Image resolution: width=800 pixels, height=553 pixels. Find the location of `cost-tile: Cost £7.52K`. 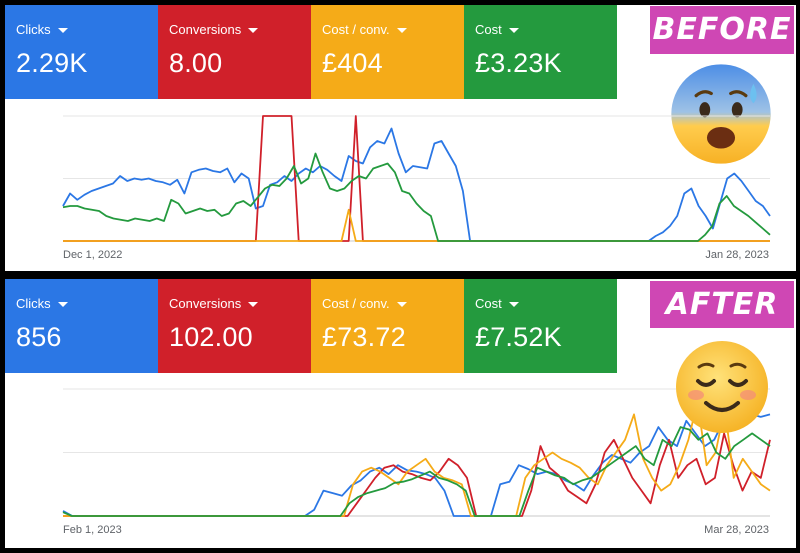

cost-tile: Cost £7.52K is located at coordinates (540, 326).